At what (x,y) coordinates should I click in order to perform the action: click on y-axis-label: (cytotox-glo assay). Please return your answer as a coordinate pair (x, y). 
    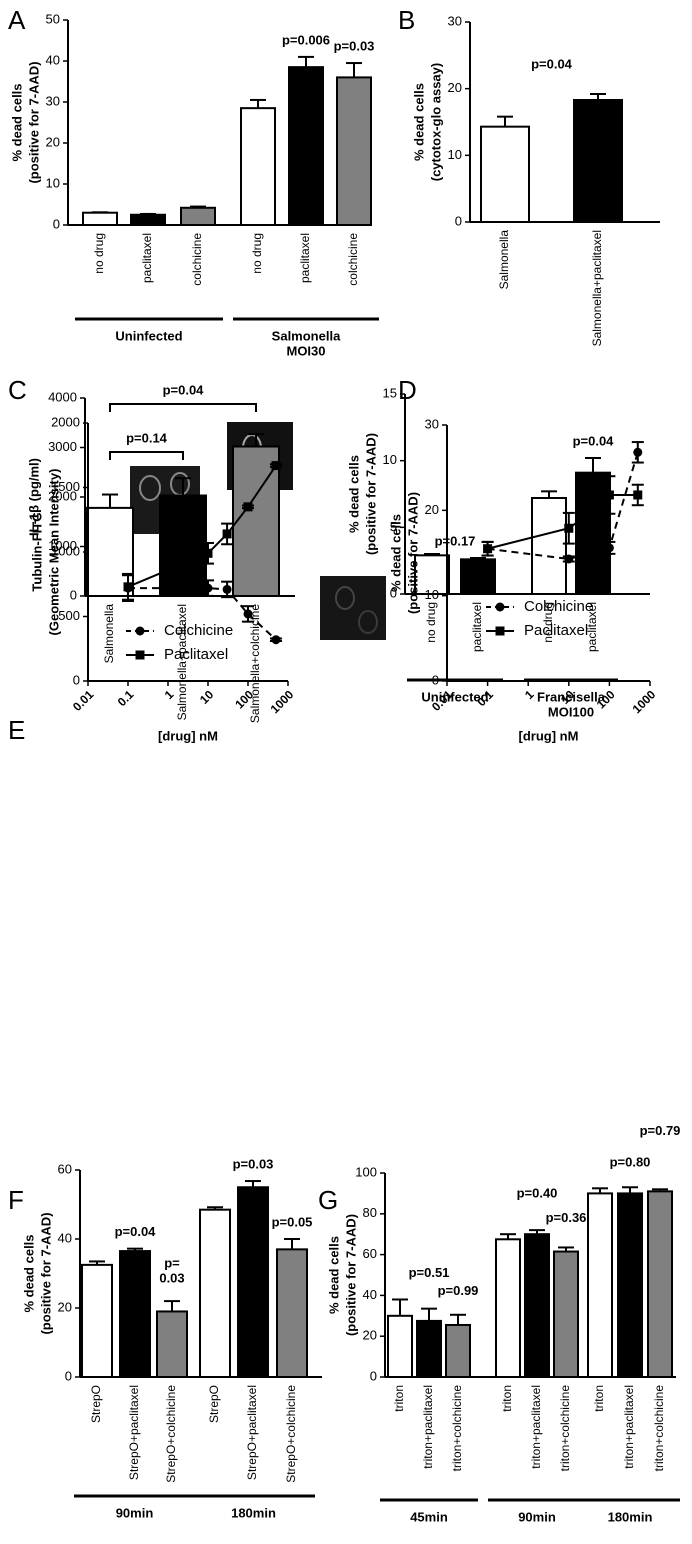
    Looking at the image, I should click on (435, 122).